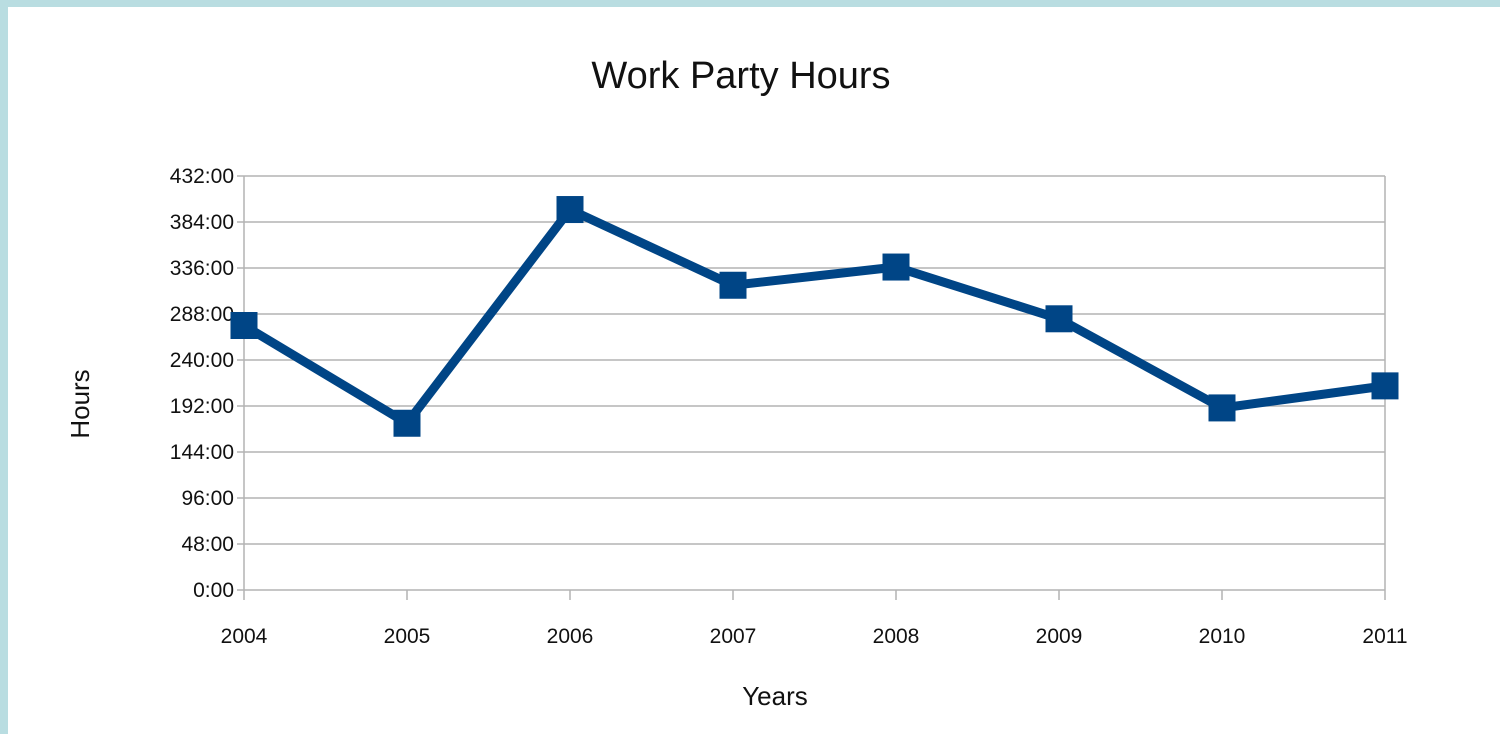  What do you see at coordinates (207, 544) in the screenshot?
I see `y-tick-label: 48:00` at bounding box center [207, 544].